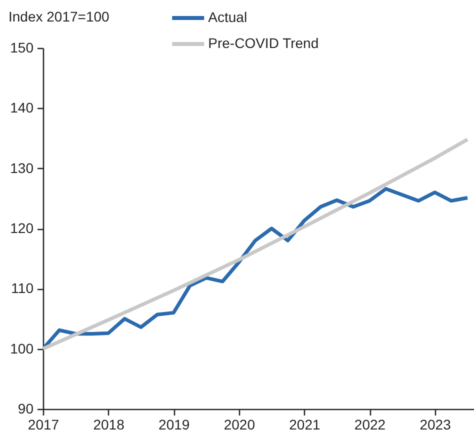 Image resolution: width=474 pixels, height=435 pixels. Describe the element at coordinates (240, 424) in the screenshot. I see `x-tick-label: 2020` at that location.